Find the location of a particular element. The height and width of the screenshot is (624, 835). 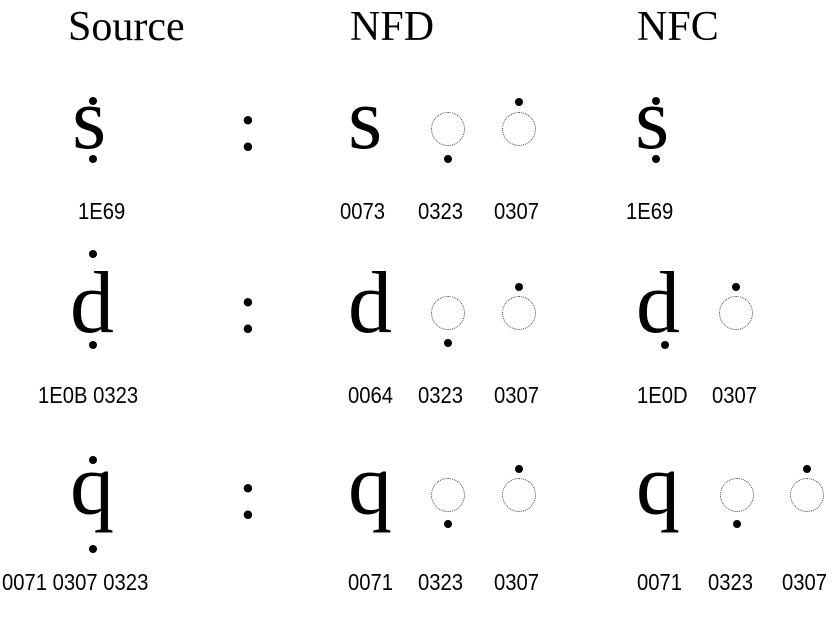

nfd-glyph-q: q is located at coordinates (370, 485).